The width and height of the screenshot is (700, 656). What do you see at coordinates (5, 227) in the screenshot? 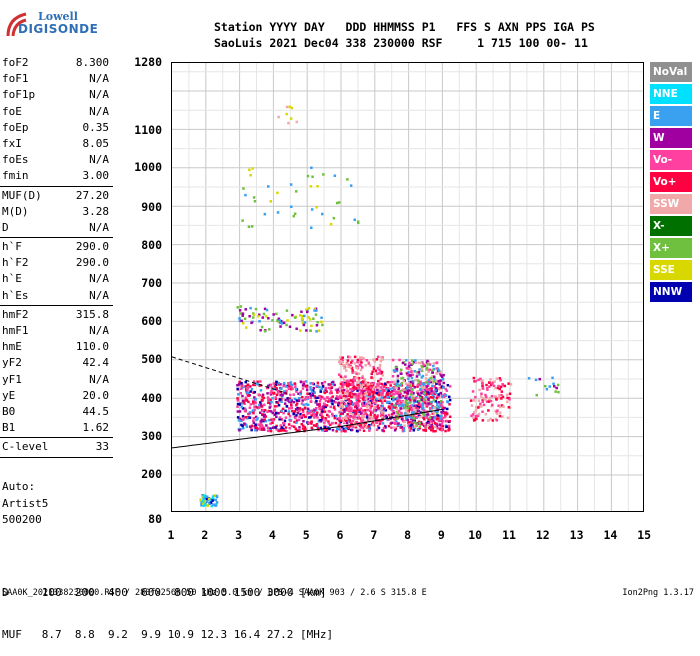
I see `param-name: D` at bounding box center [5, 227].